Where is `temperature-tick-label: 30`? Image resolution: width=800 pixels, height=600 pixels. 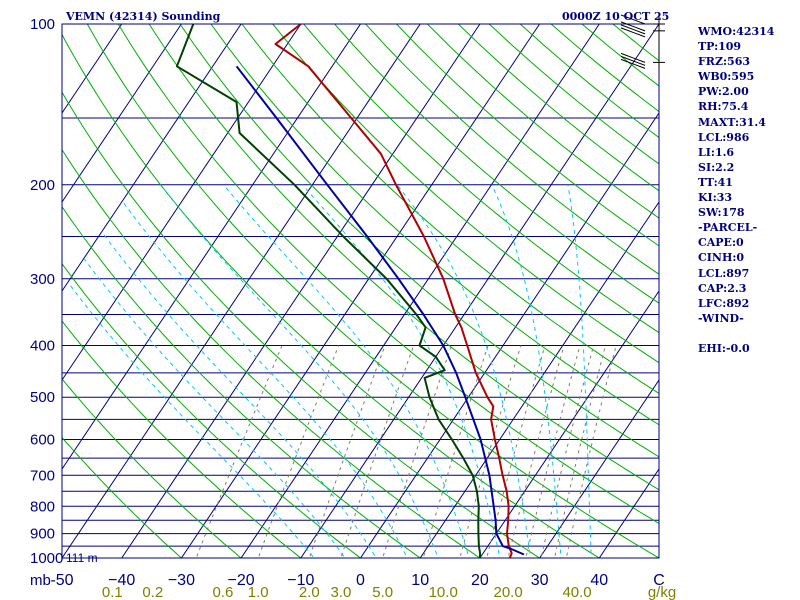
temperature-tick-label: 30 is located at coordinates (540, 580).